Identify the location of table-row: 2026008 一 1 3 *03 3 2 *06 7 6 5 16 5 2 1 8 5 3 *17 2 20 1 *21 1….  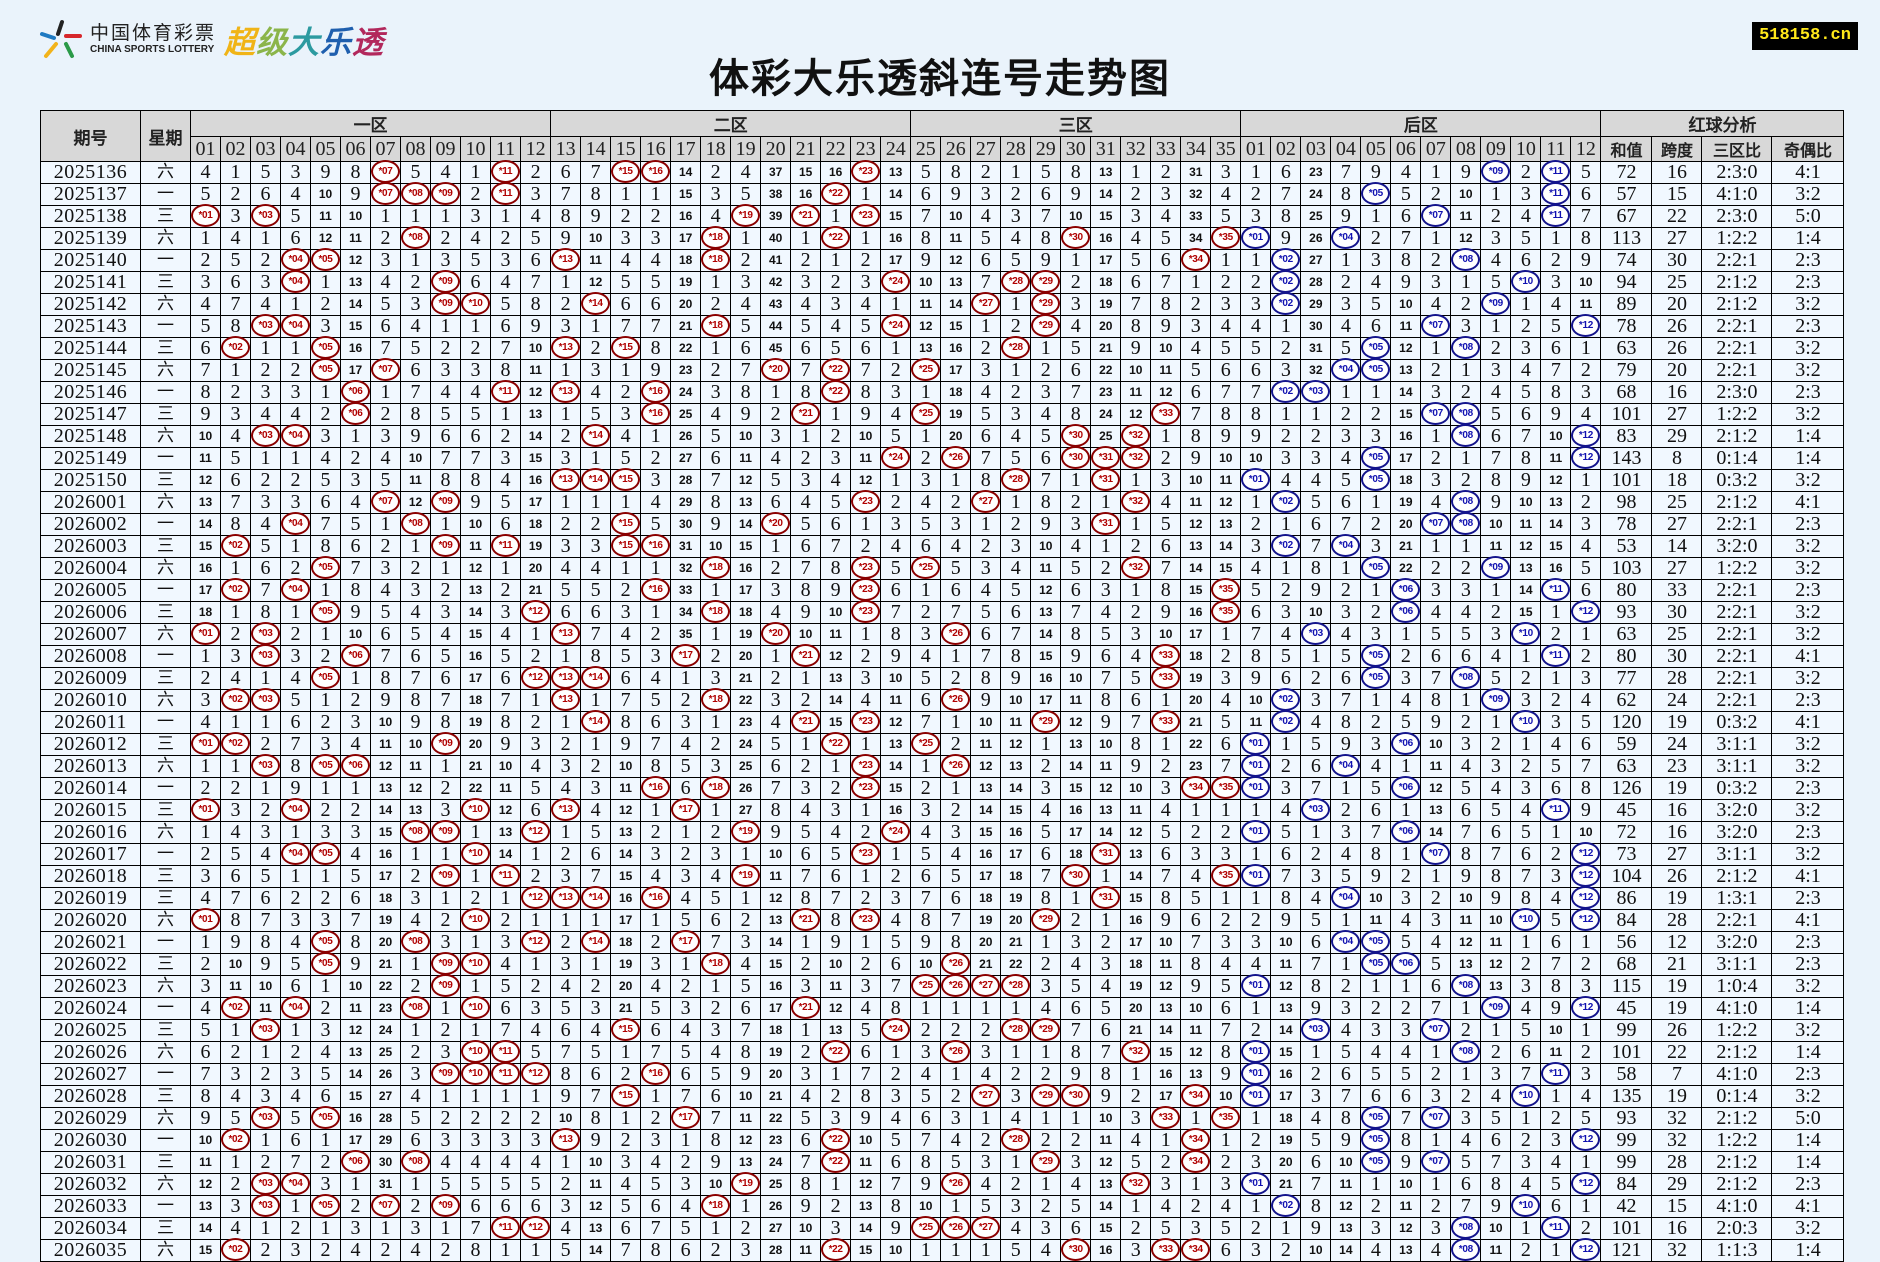
(942, 656).